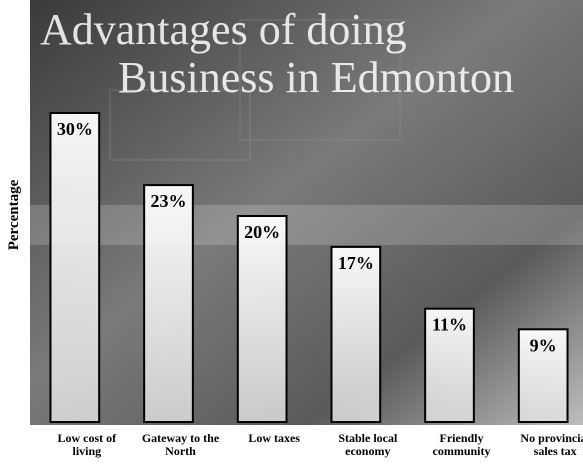  What do you see at coordinates (274, 438) in the screenshot?
I see `x-tick-label: Low taxes` at bounding box center [274, 438].